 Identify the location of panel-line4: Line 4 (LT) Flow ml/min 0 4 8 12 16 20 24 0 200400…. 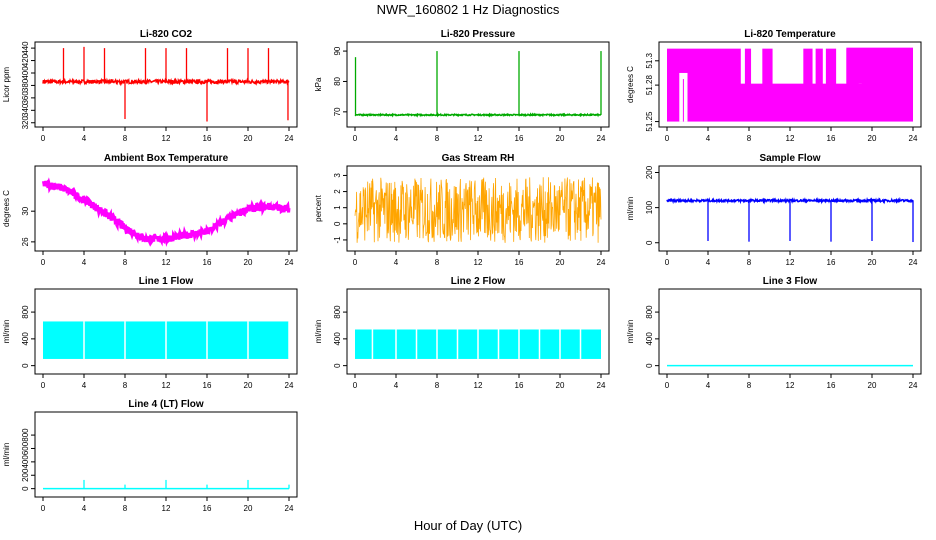
(150, 456).